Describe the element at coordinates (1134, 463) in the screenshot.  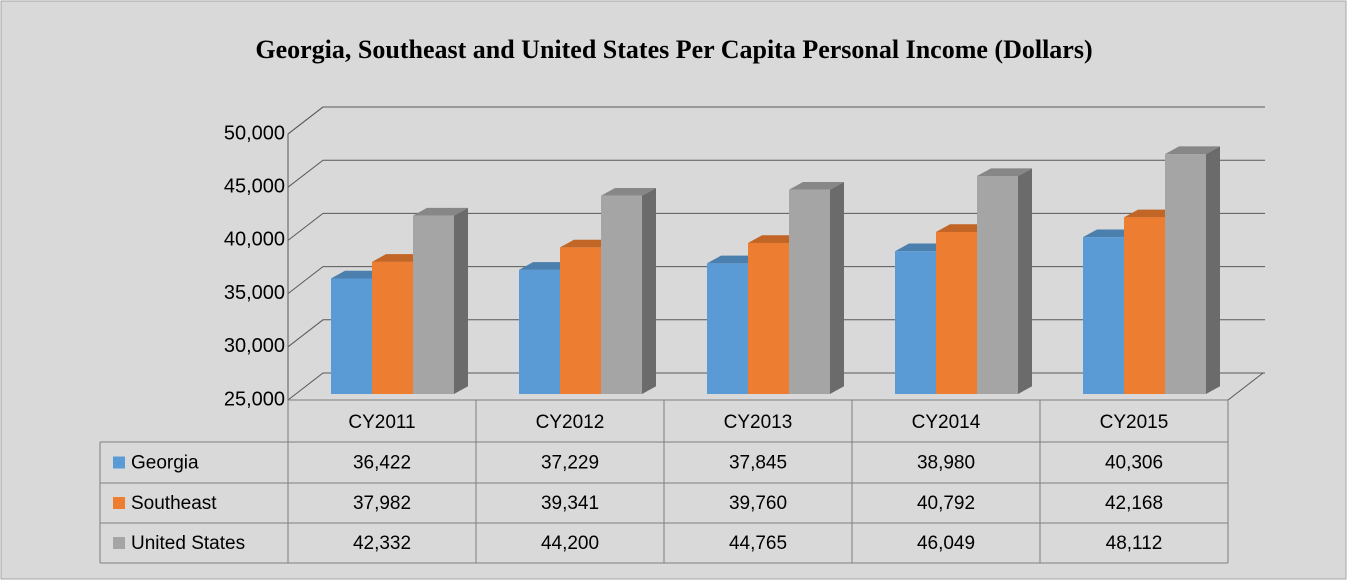
I see `table-value: 40,306` at that location.